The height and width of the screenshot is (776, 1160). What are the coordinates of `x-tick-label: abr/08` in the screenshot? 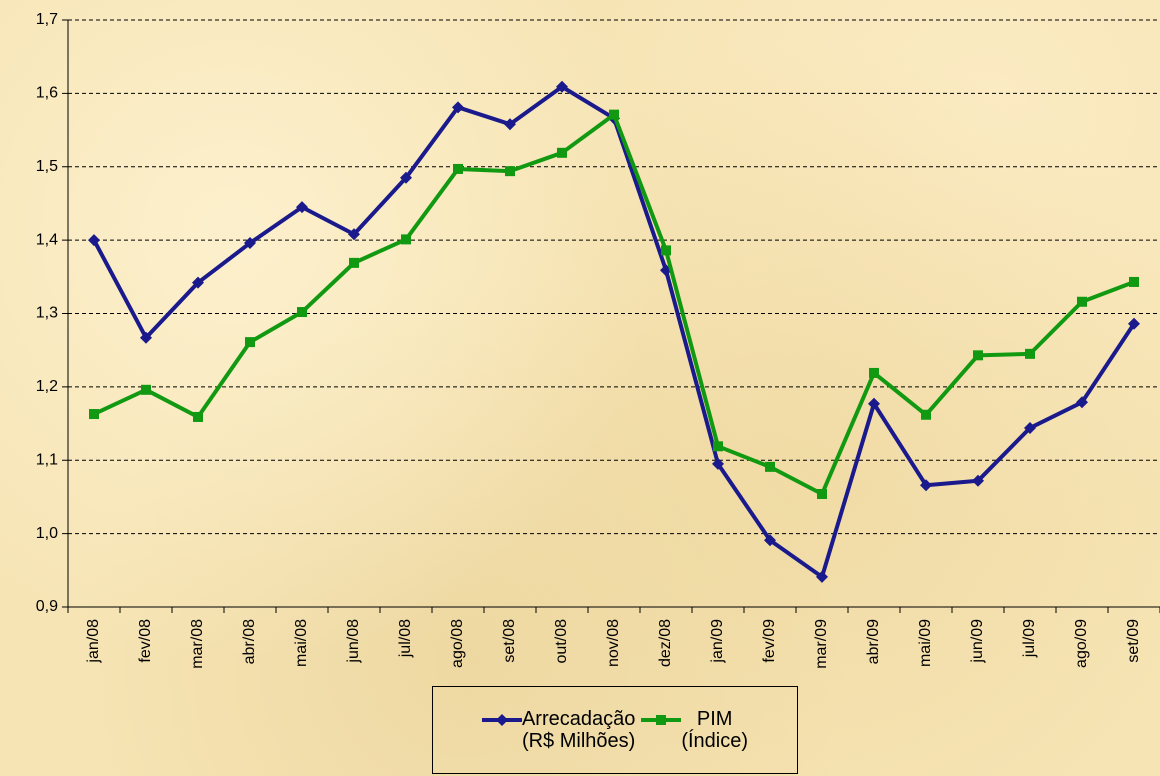 It's located at (249, 641).